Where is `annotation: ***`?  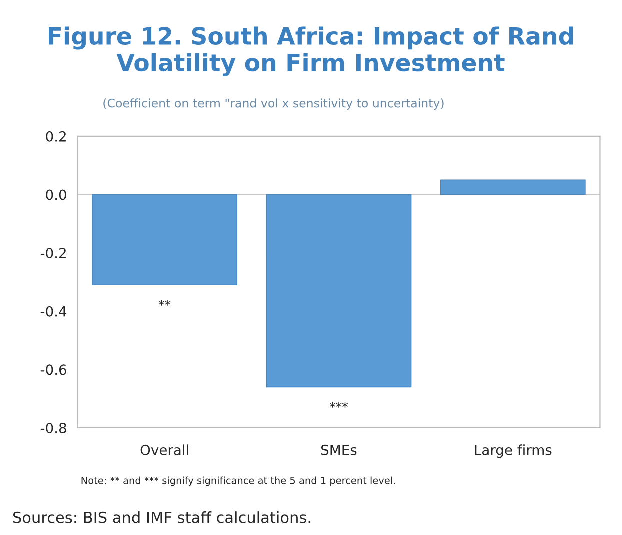
annotation: *** is located at coordinates (339, 405).